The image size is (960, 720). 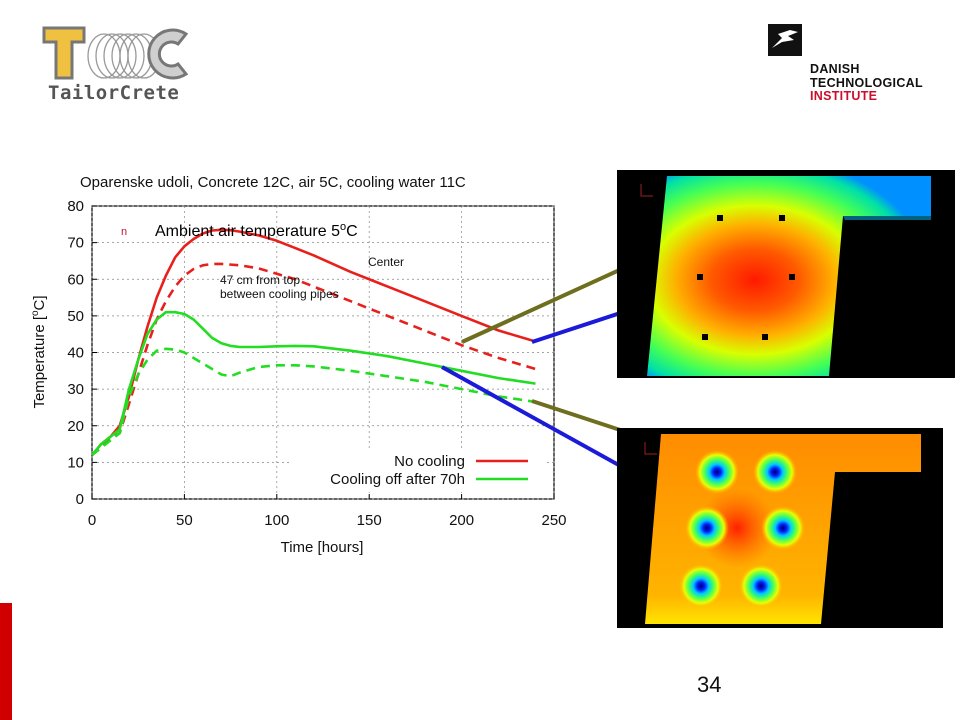 What do you see at coordinates (256, 230) in the screenshot?
I see `bullet-text: Ambient air temperature 5oC` at bounding box center [256, 230].